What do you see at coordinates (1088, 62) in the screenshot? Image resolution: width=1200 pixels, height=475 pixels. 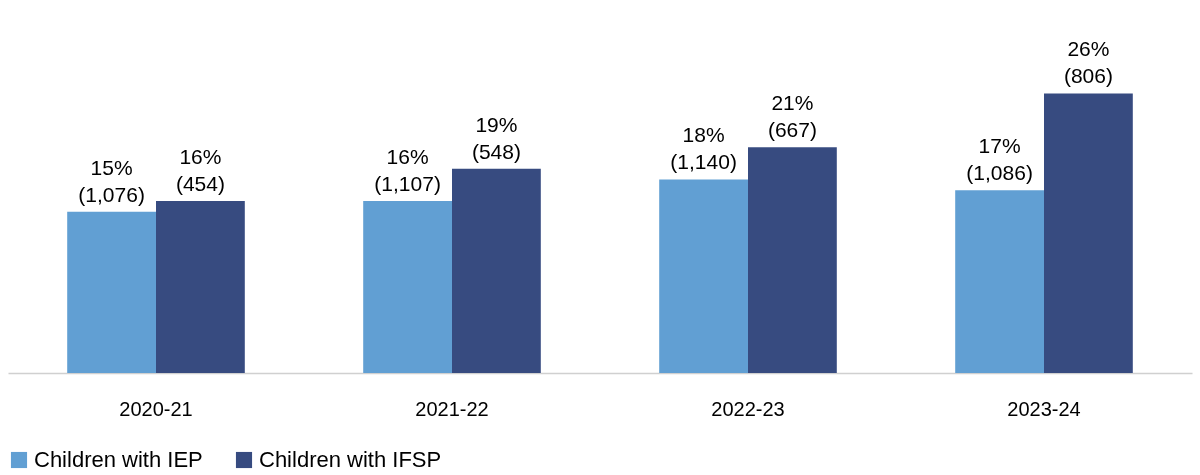 I see `data-label: 26% (806)` at bounding box center [1088, 62].